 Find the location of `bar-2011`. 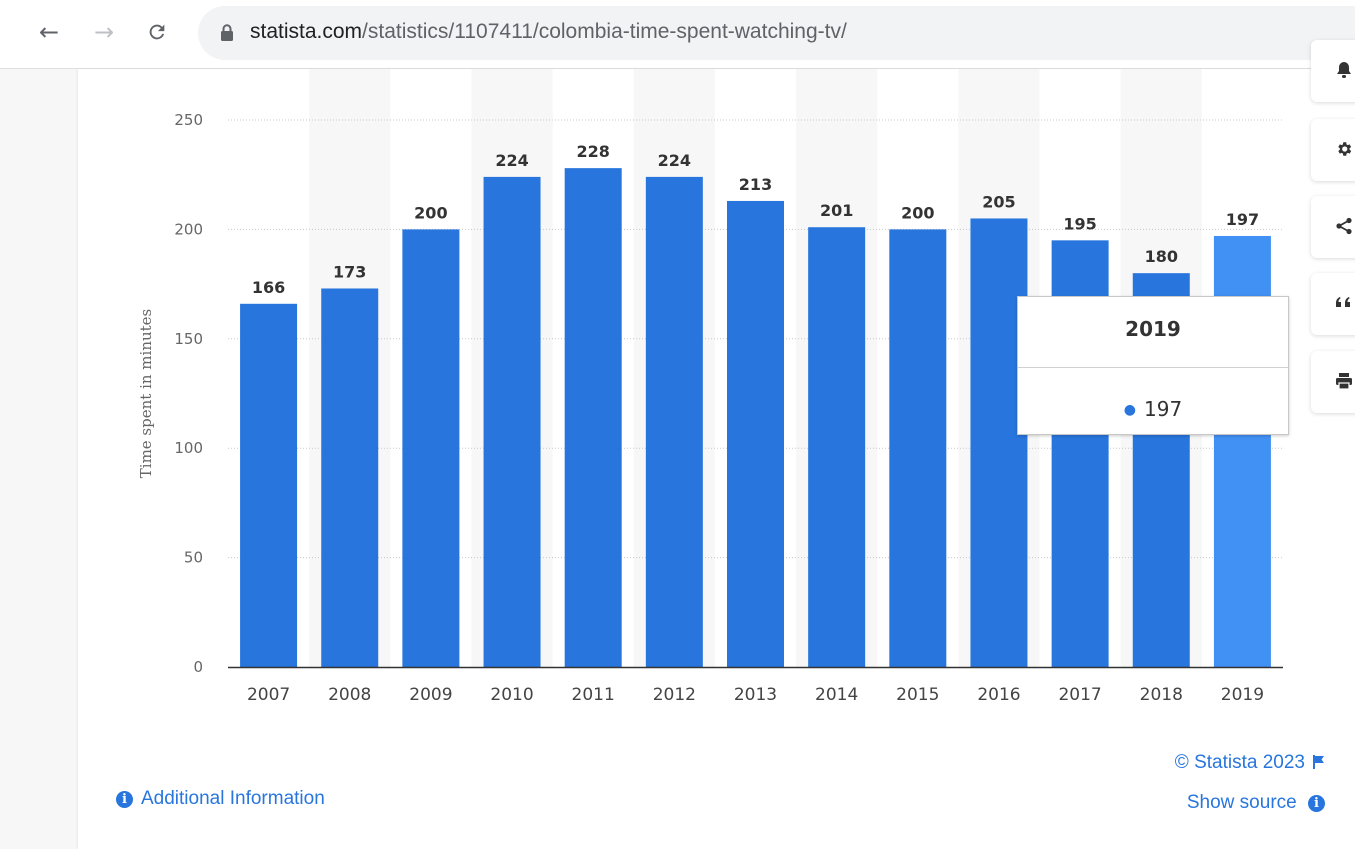

bar-2011 is located at coordinates (593, 418).